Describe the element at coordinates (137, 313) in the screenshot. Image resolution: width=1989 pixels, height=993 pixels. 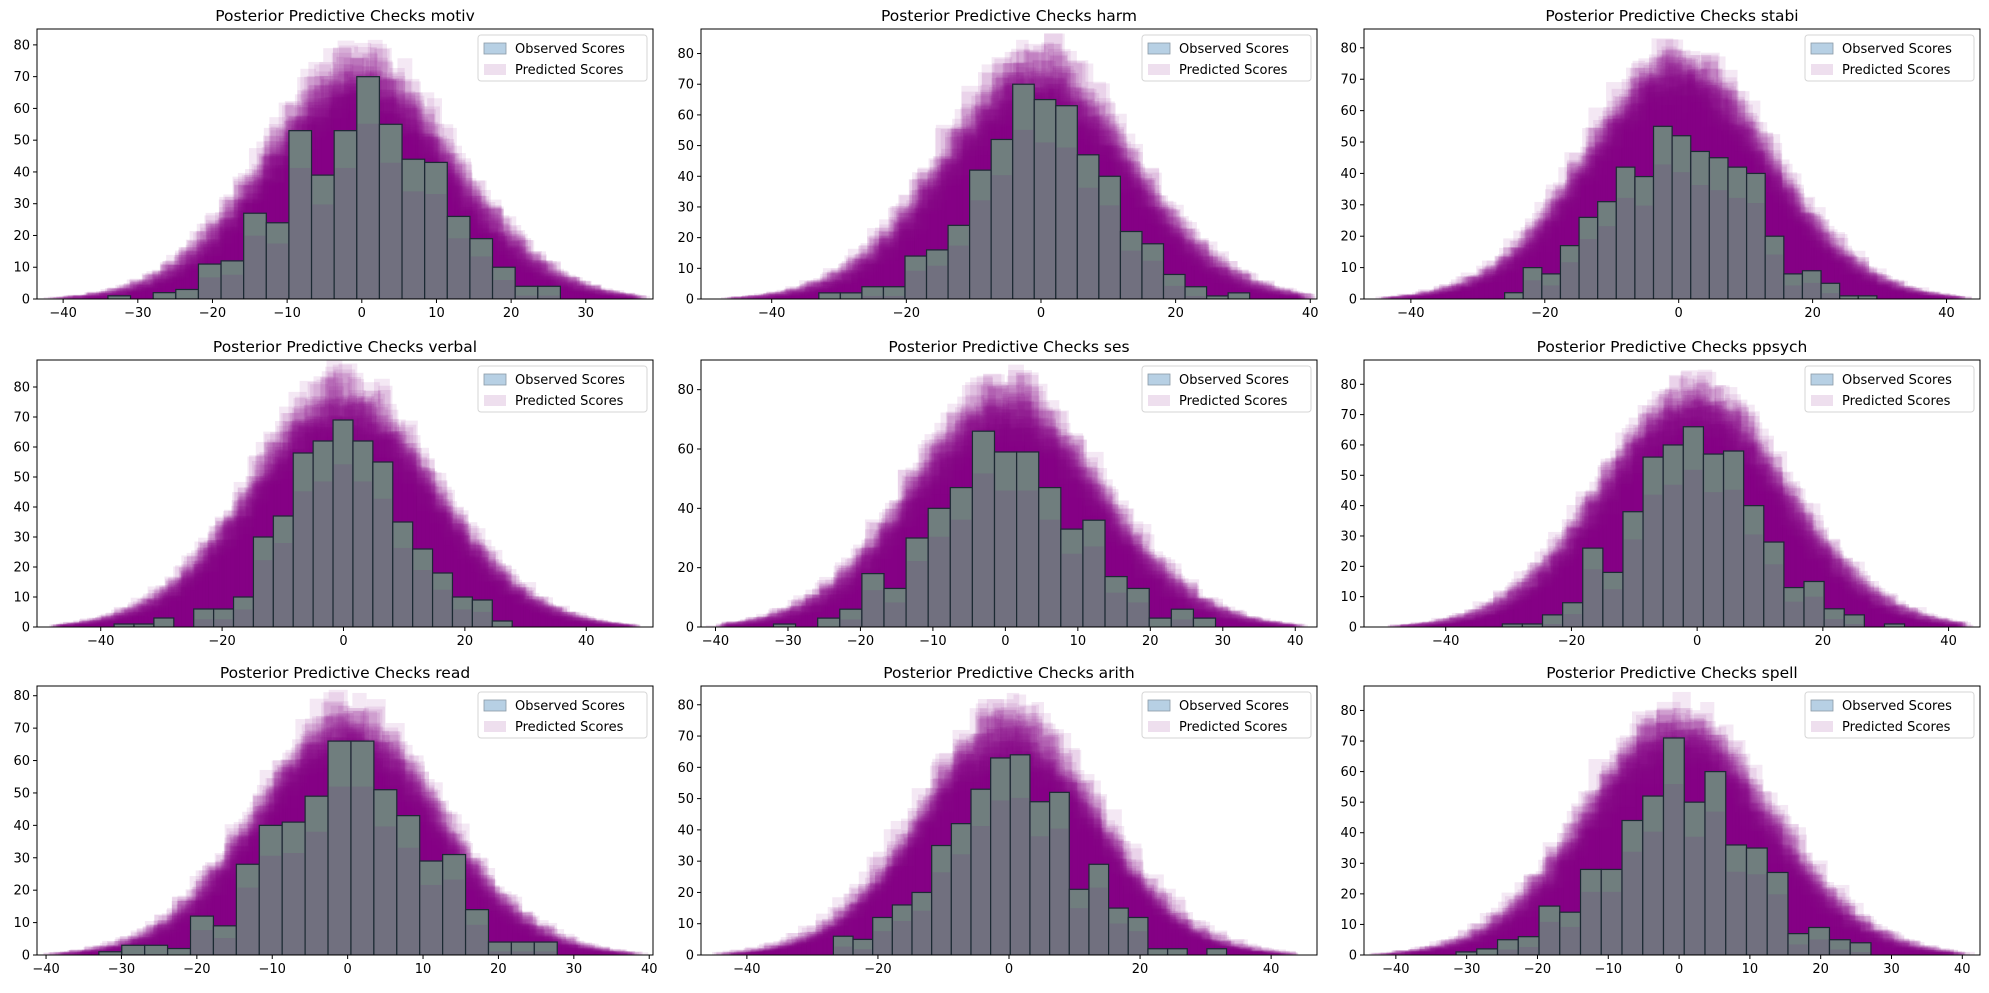
I see `x-tick-label: −30` at that location.